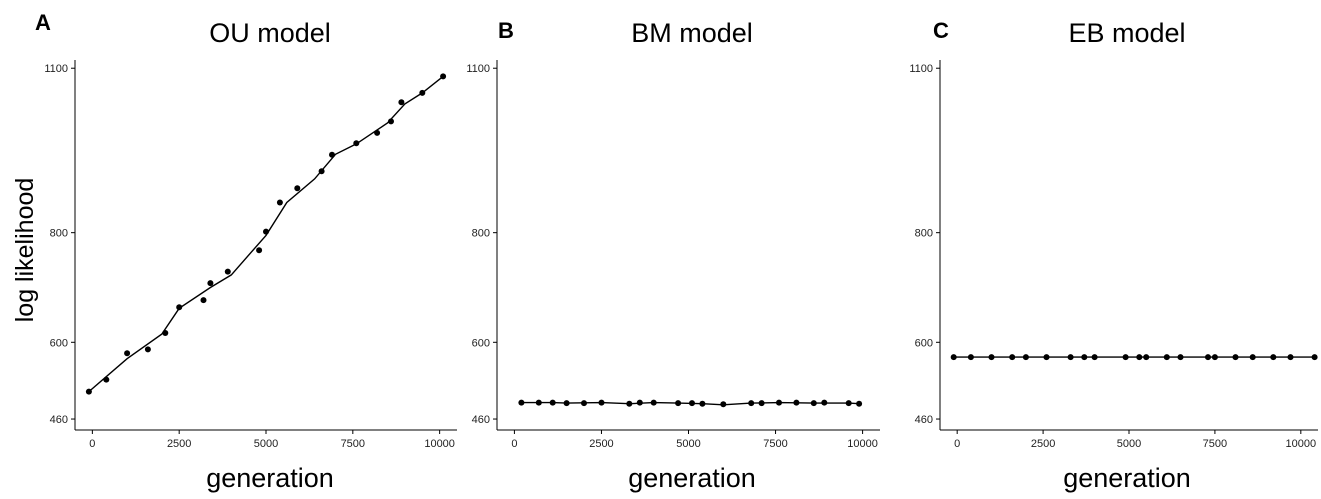  Describe the element at coordinates (1301, 444) in the screenshot. I see `panel-c-x-tick-label: 10000` at that location.